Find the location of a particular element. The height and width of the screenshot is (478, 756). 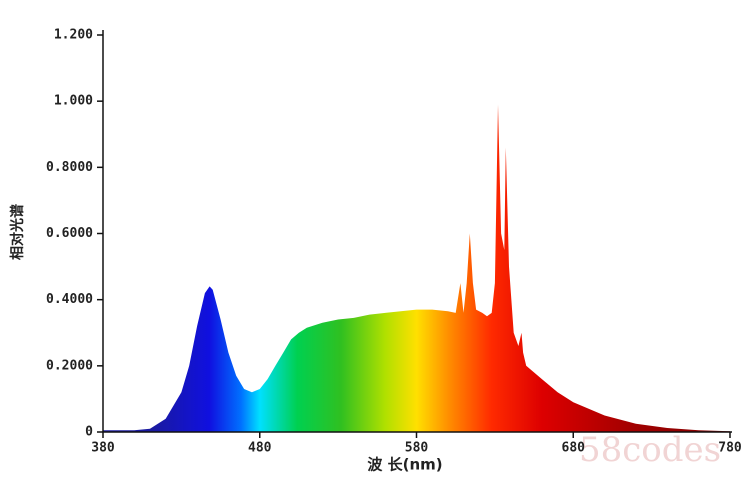

y-tick-label: 0 is located at coordinates (89, 432).